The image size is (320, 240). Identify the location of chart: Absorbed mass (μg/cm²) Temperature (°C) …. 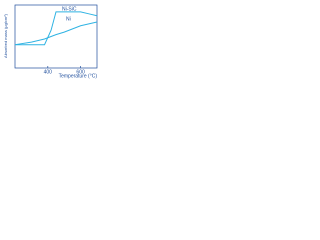
(50, 41).